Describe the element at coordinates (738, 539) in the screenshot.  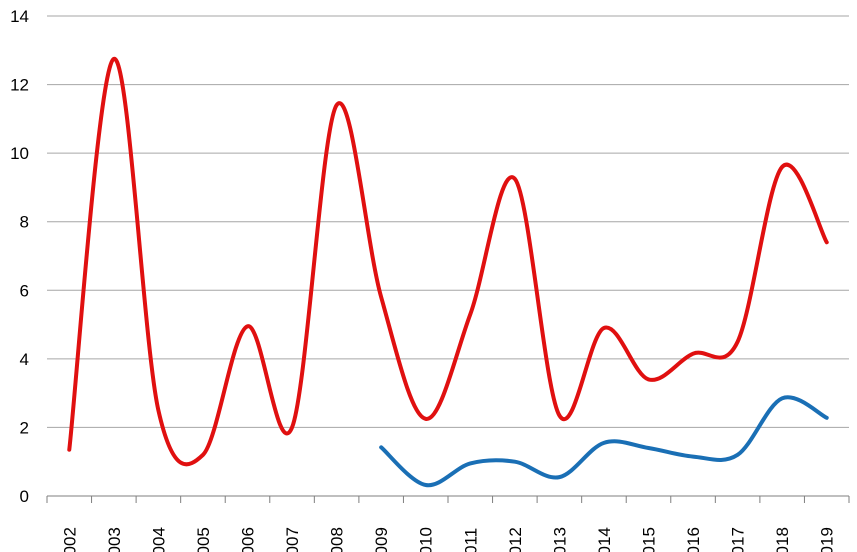
I see `x-tick-label: 2017` at that location.